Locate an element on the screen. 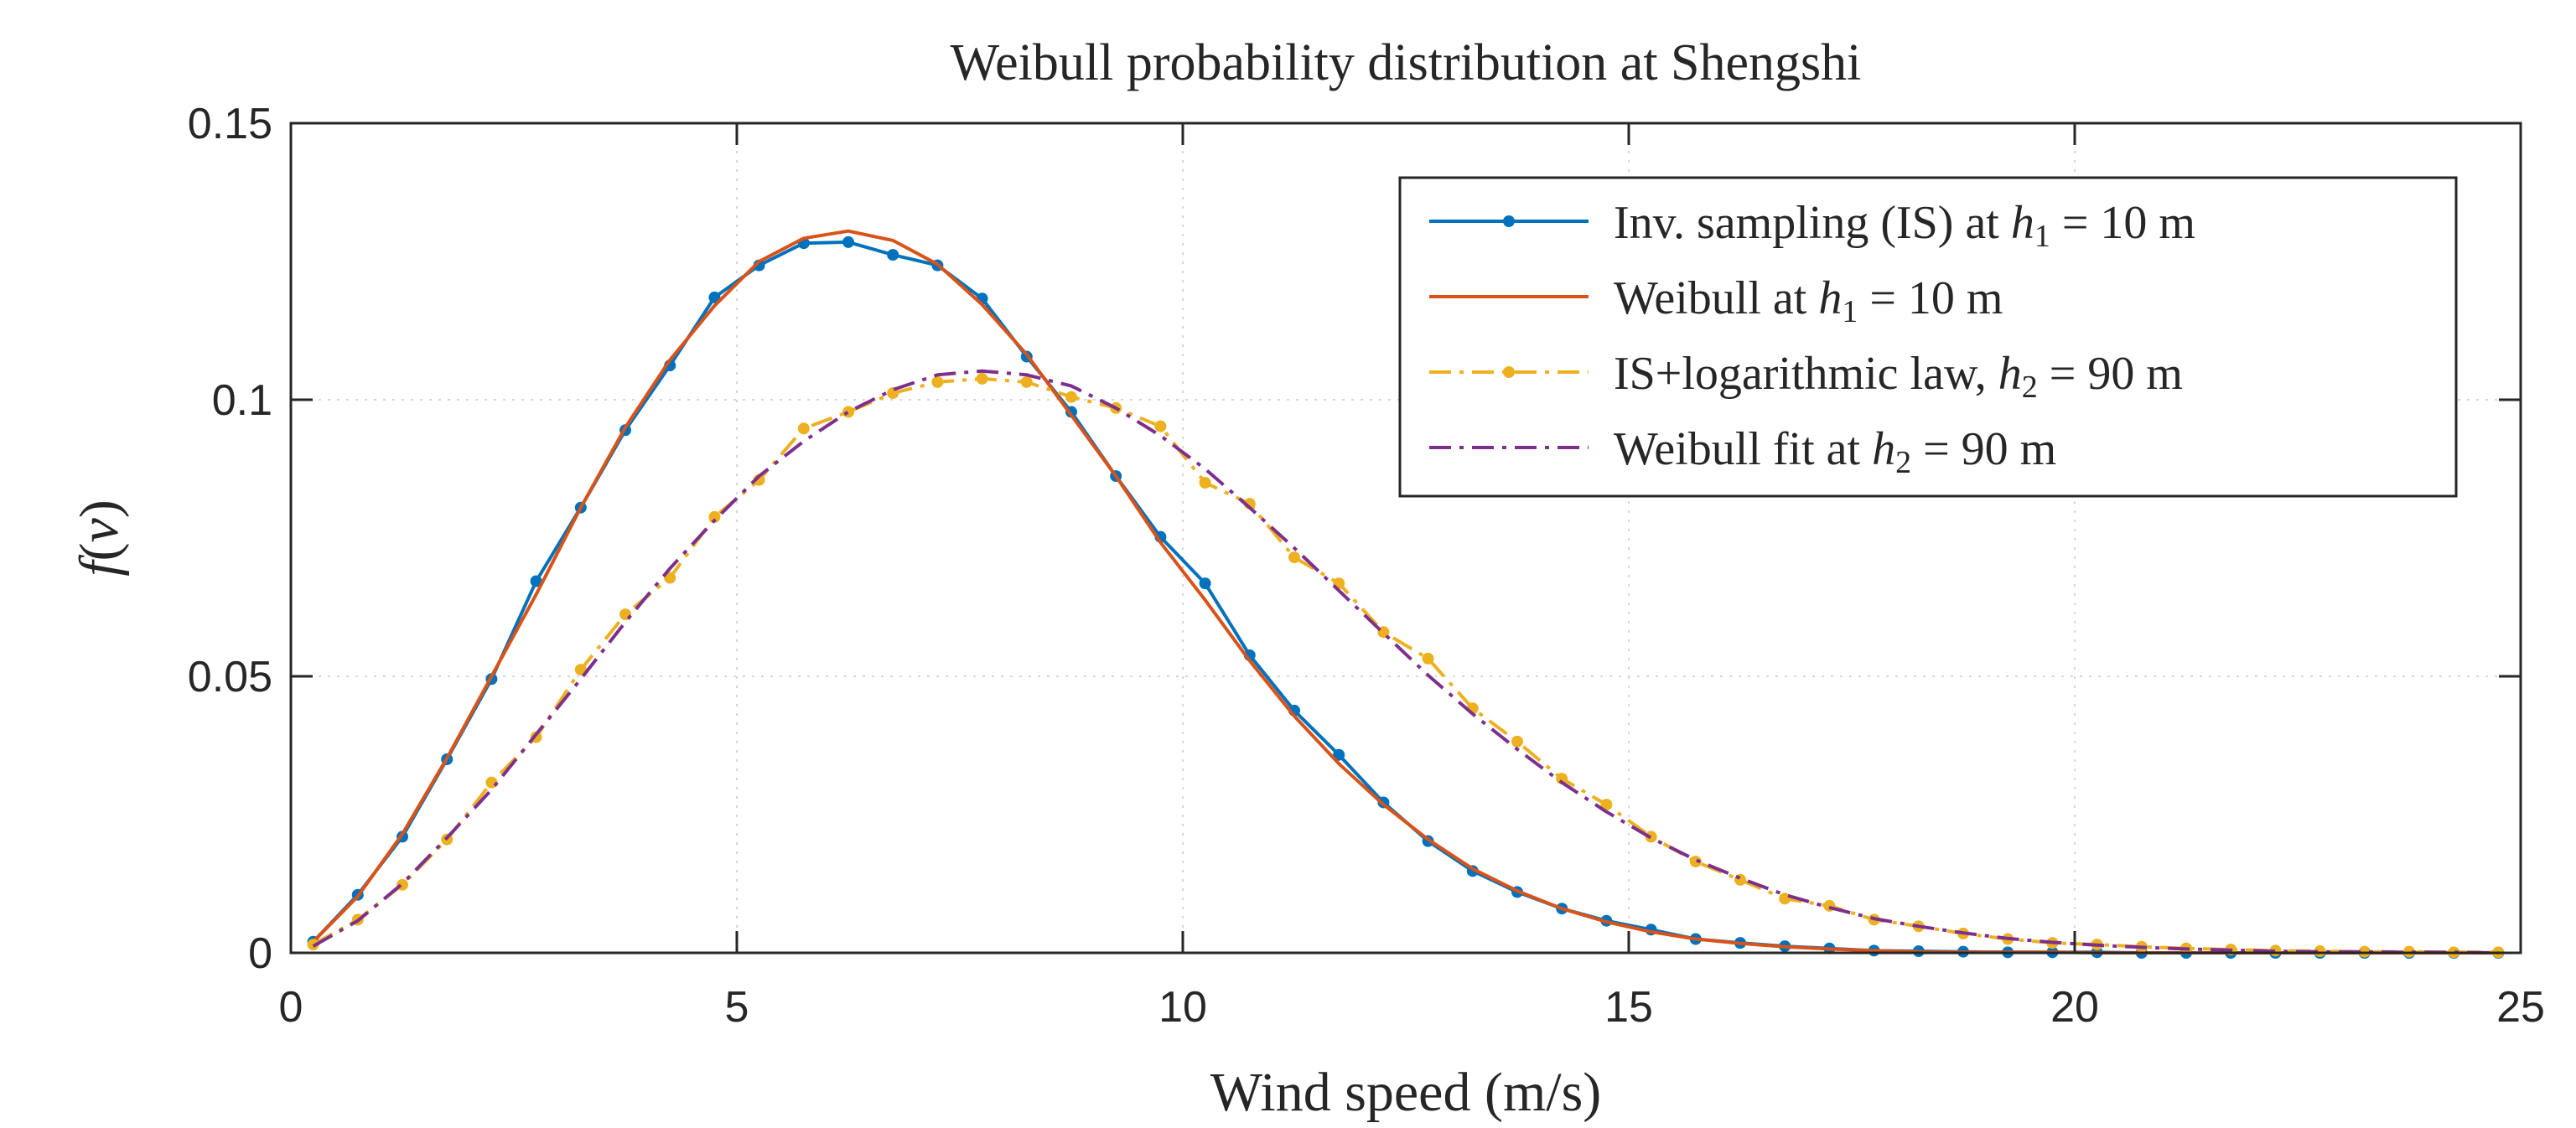 The width and height of the screenshot is (2576, 1128). y-axis-label: f(v) is located at coordinates (99, 538).